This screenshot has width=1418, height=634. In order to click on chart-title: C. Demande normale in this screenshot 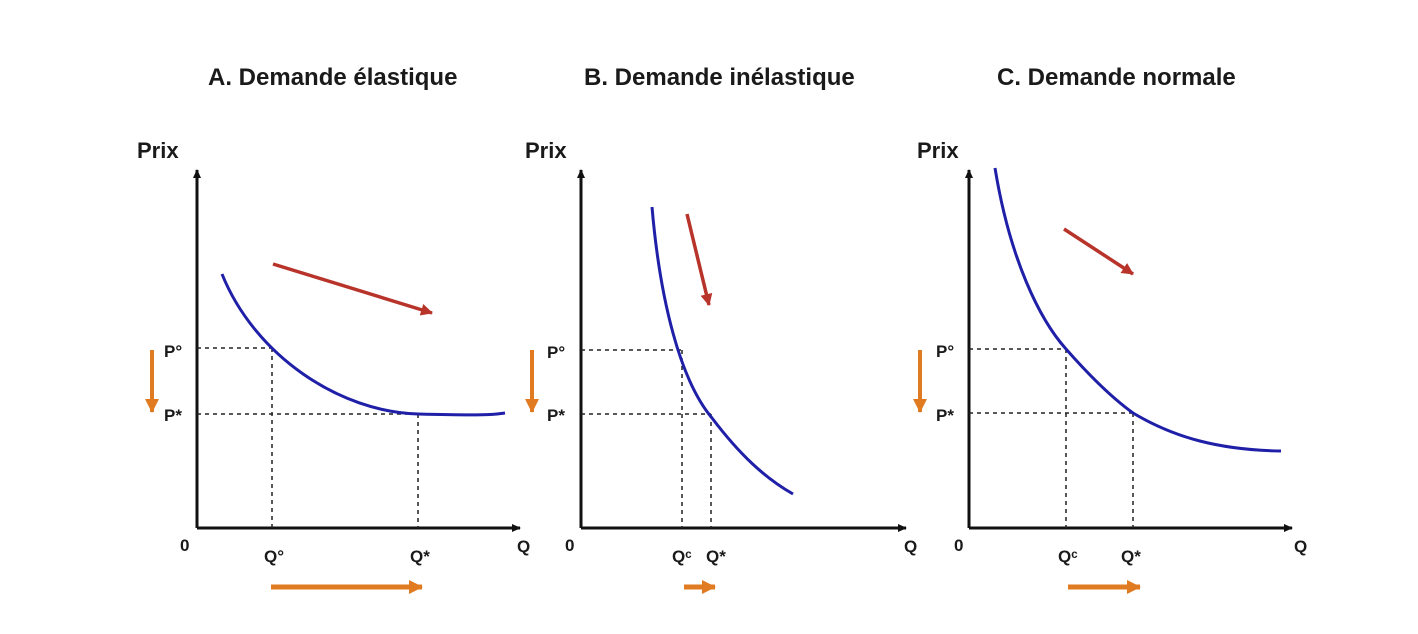, I will do `click(1116, 77)`.